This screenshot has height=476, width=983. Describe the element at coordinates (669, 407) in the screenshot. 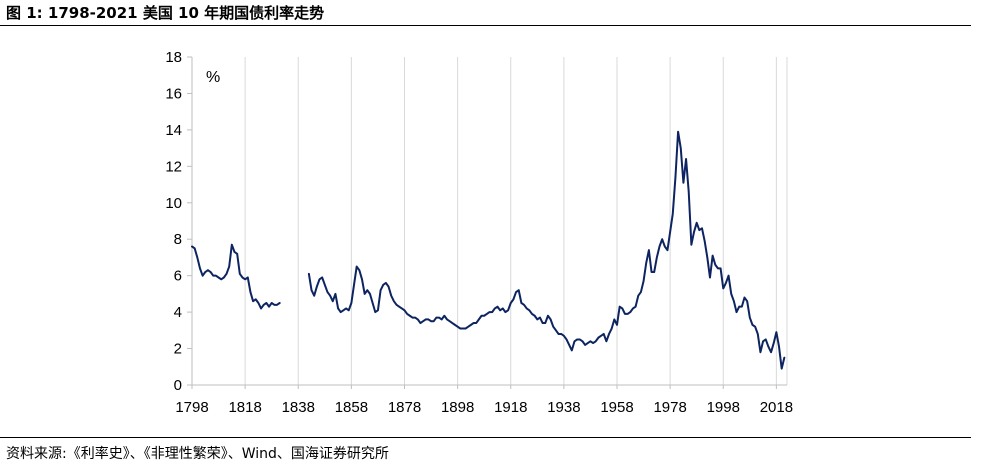

I see `x-tick-label: 1978` at that location.